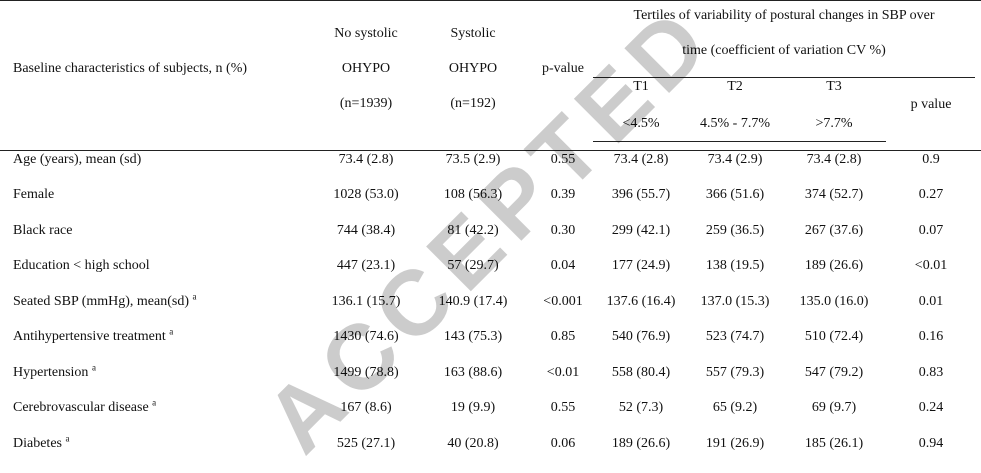 This screenshot has height=473, width=981. I want to click on table-cell: 396 (55.7), so click(641, 194).